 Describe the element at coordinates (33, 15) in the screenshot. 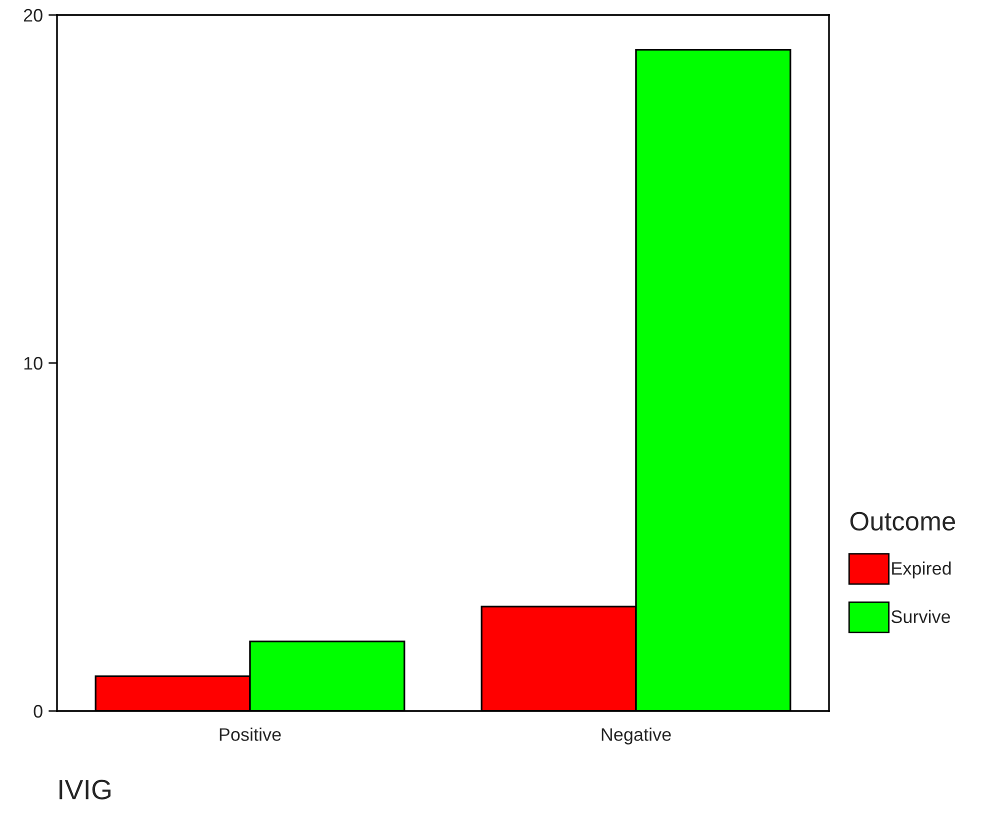

I see `y-tick-label: 20` at that location.